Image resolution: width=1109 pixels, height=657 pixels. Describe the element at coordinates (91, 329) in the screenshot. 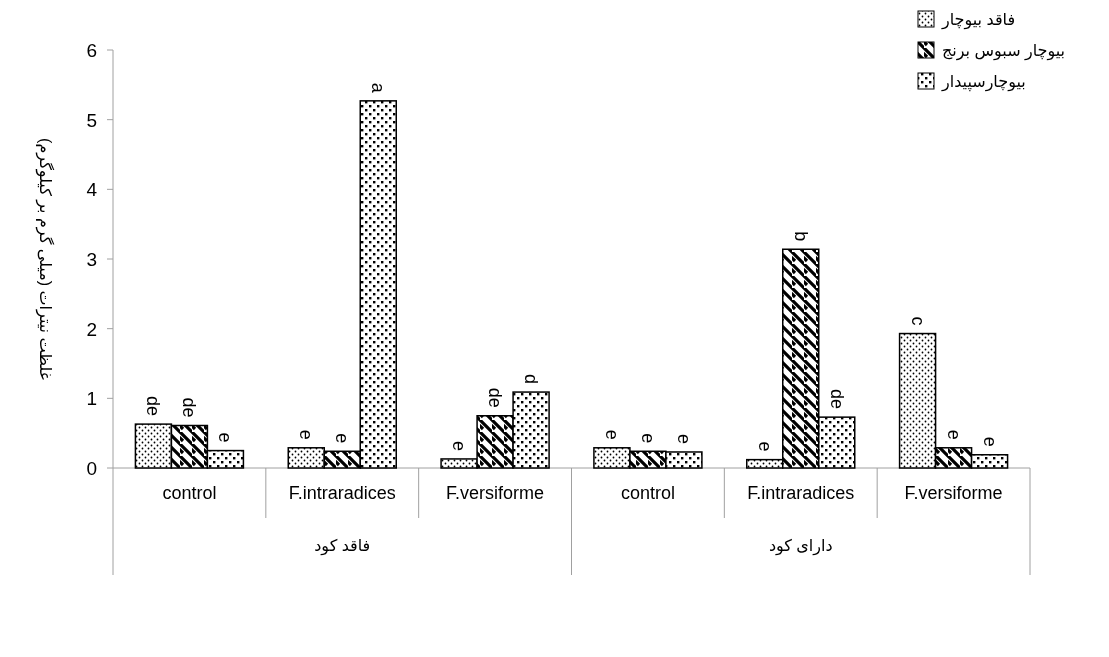

I see `y-tick-label: 2` at that location.